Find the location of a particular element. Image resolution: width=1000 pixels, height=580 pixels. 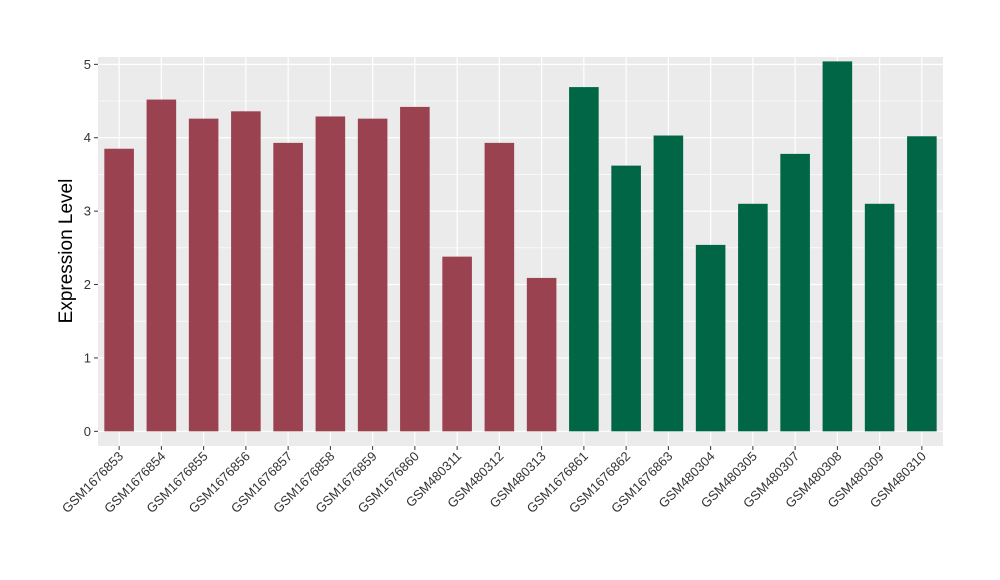

y-axis-title: Expression Level is located at coordinates (66, 251).